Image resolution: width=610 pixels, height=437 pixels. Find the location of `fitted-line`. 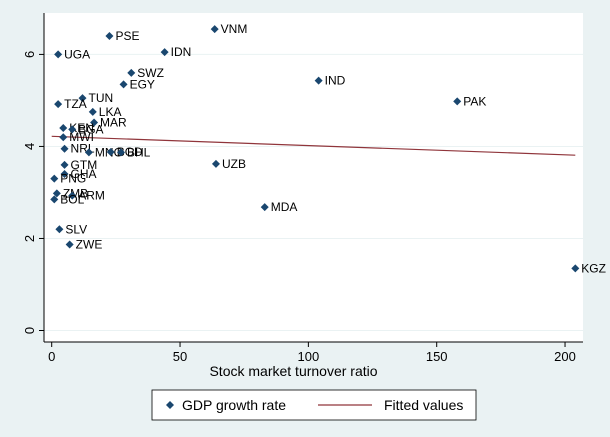

fitted-line is located at coordinates (313, 145).